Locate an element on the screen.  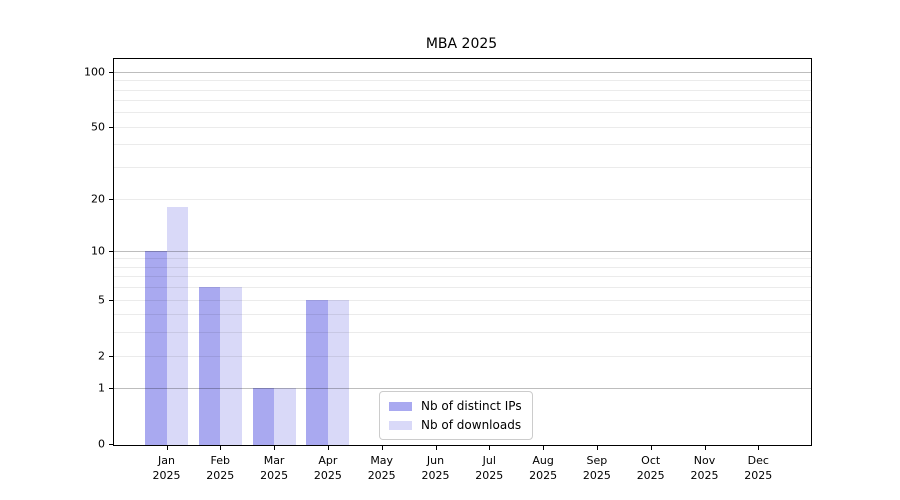
x-tick-label-mar: Mar 2025 is located at coordinates (274, 468).